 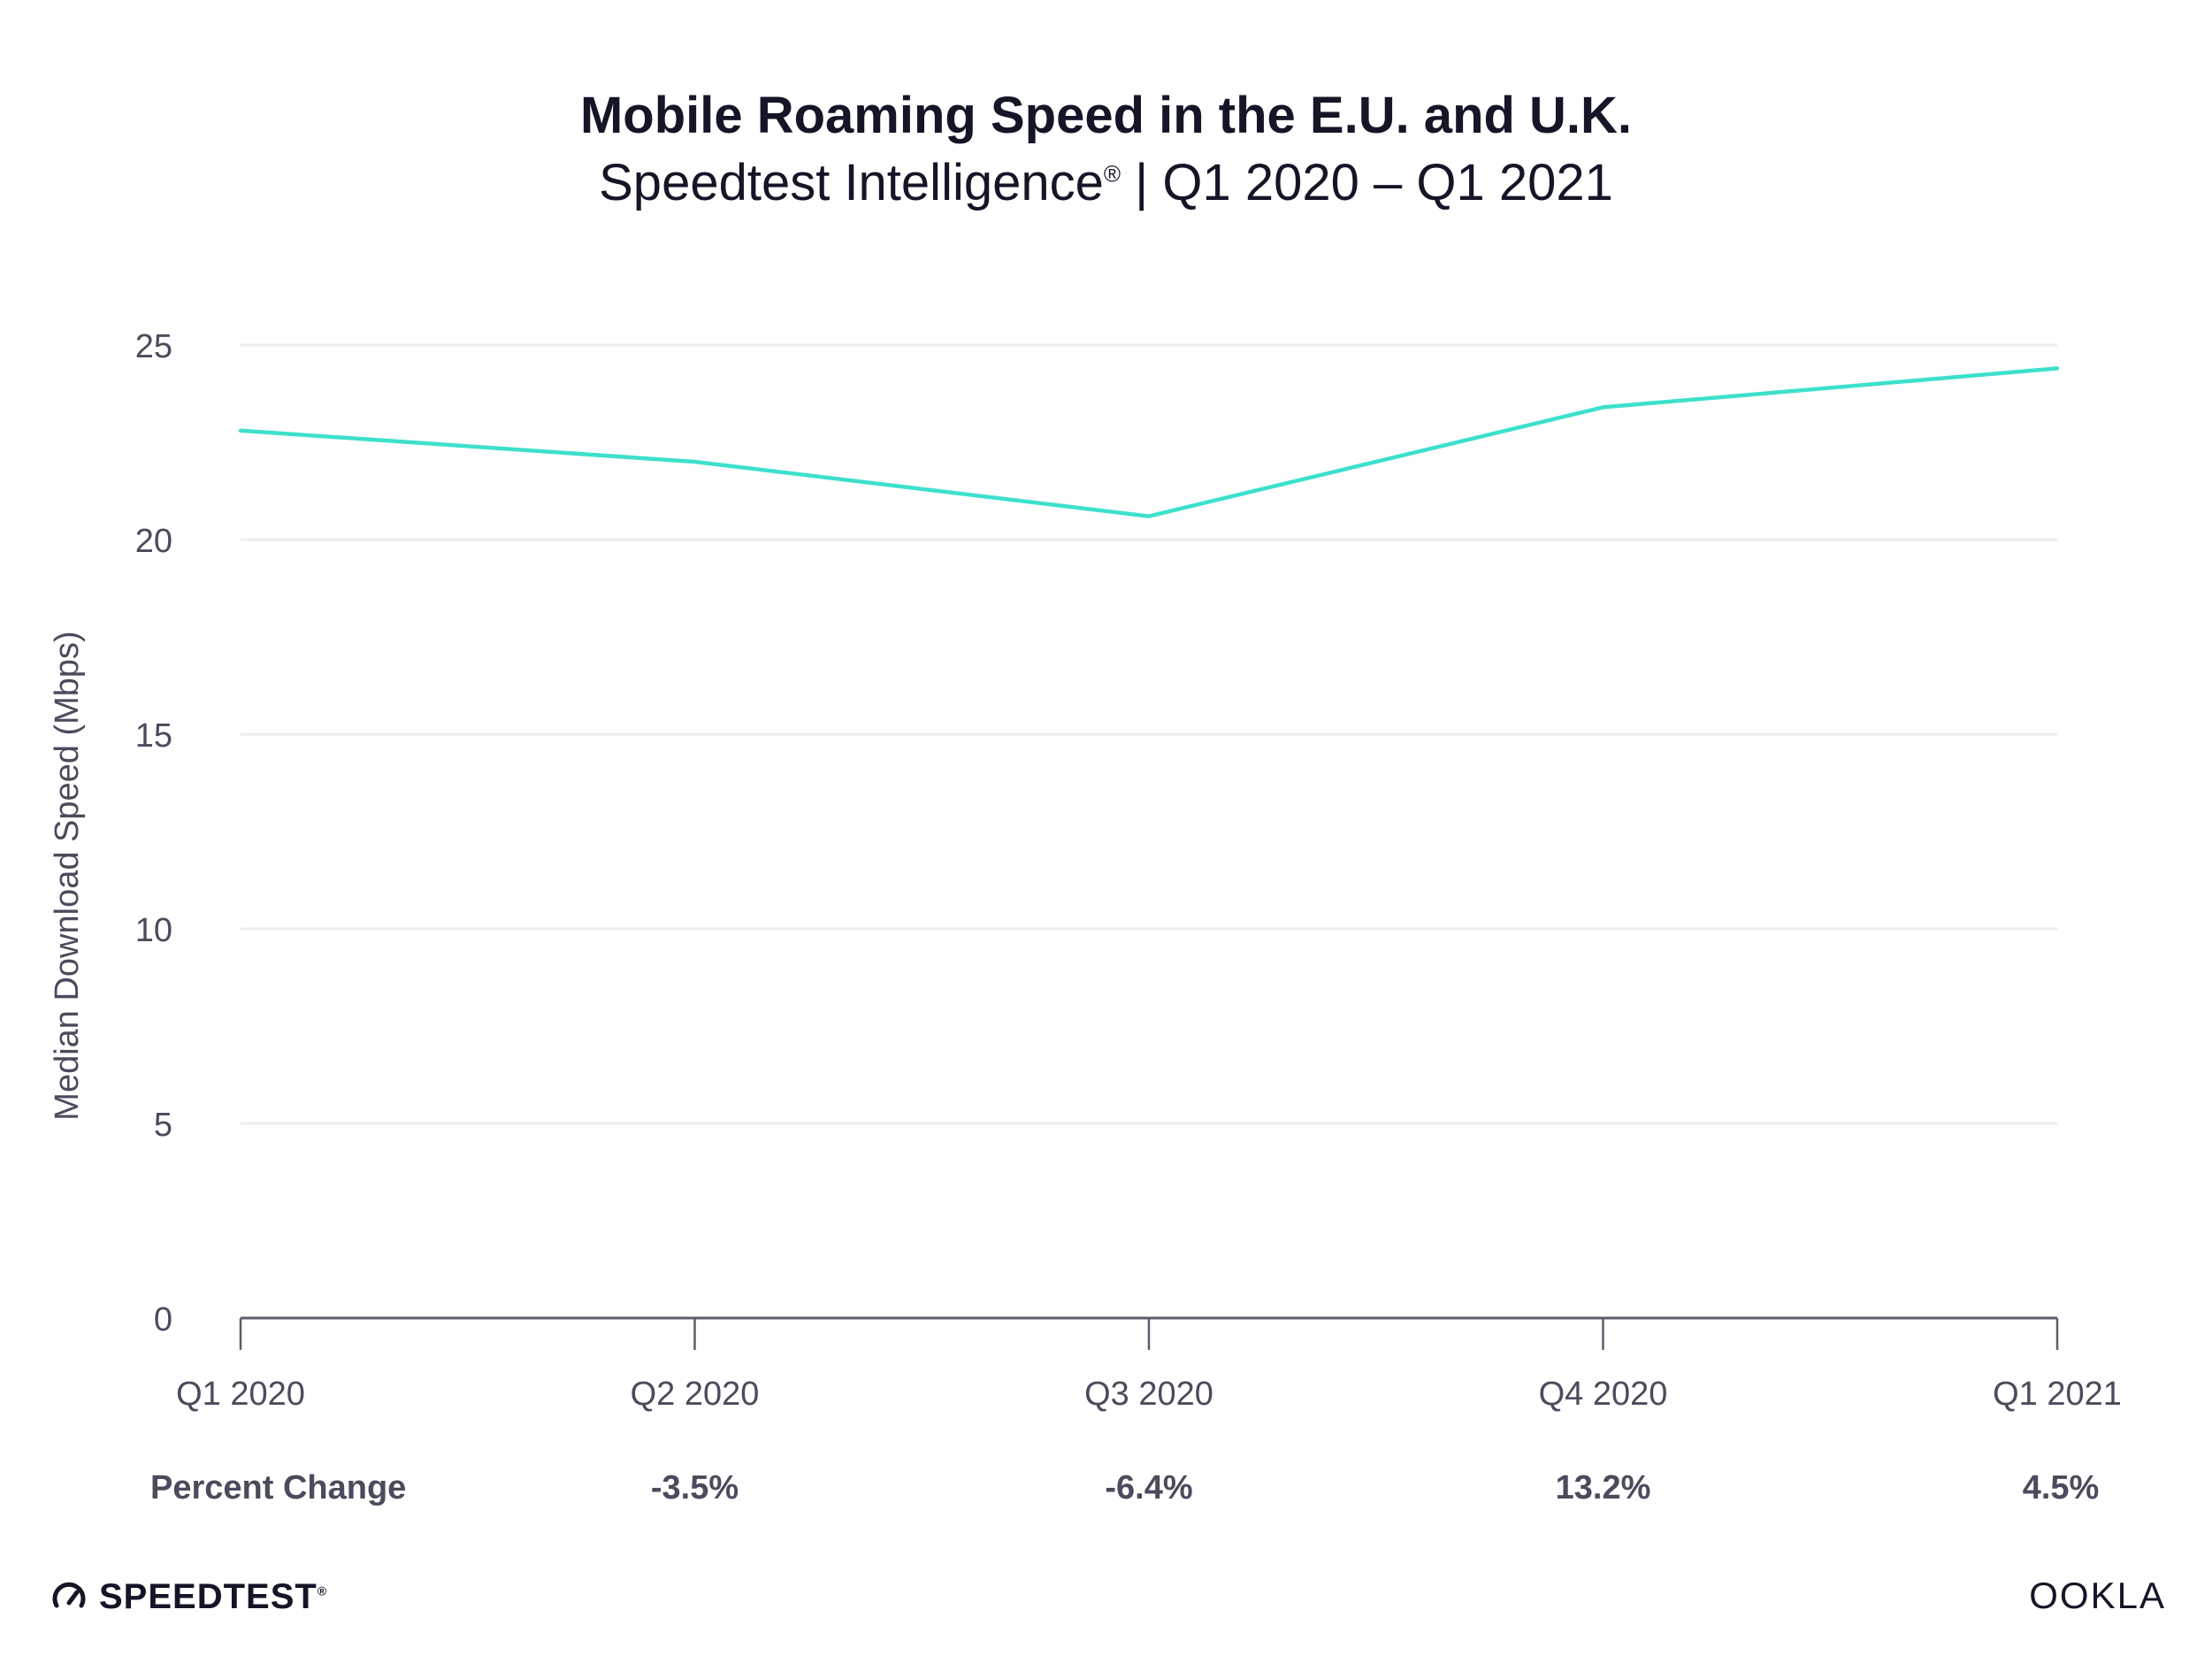 I want to click on x-tick-label-1: Q2 2020, so click(x=695, y=1394).